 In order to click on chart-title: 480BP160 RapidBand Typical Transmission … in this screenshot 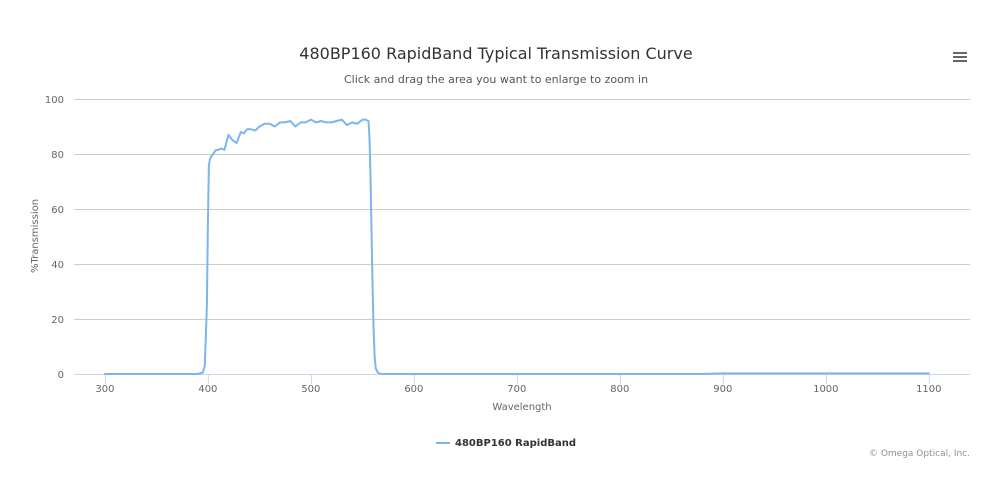, I will do `click(496, 53)`.